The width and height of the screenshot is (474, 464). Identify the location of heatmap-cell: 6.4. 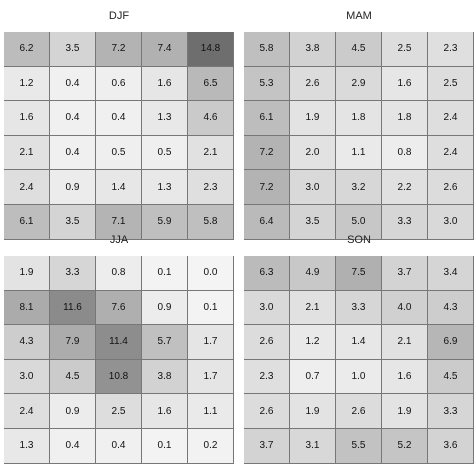
(267, 222).